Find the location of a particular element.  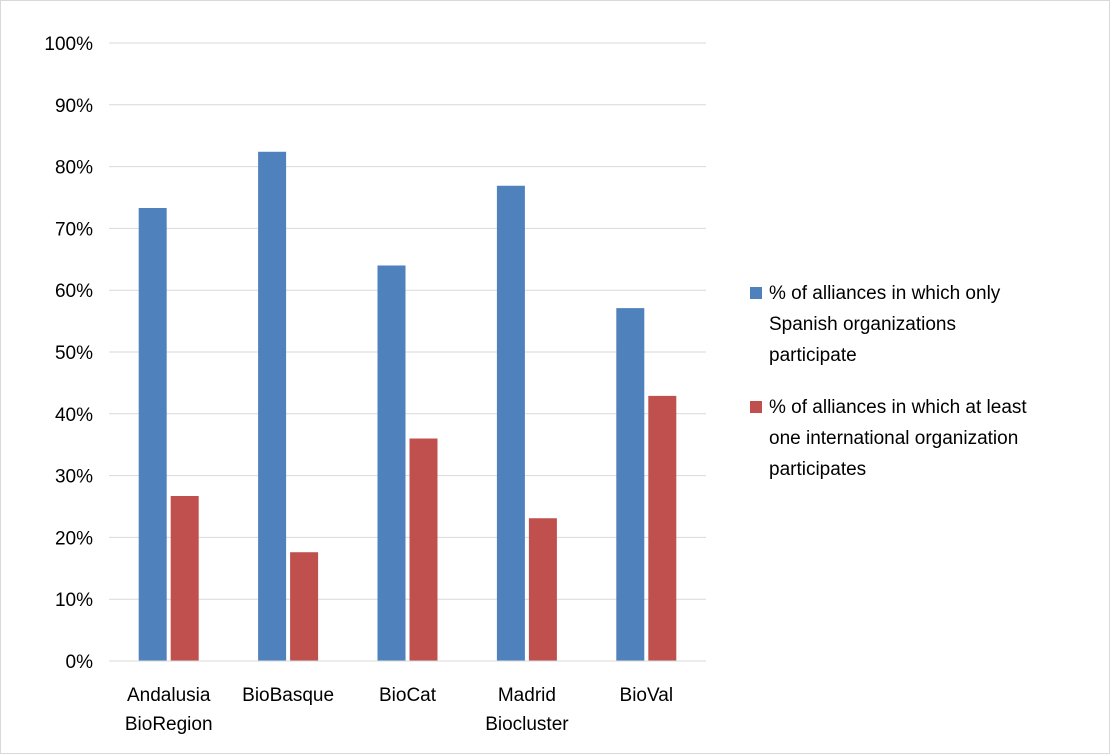

x-tick-label: BioVal is located at coordinates (647, 695).